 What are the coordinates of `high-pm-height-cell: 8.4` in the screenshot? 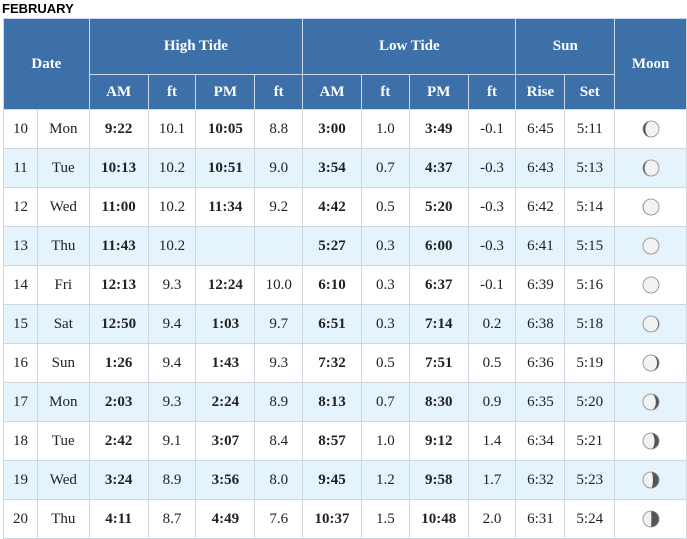 It's located at (279, 441).